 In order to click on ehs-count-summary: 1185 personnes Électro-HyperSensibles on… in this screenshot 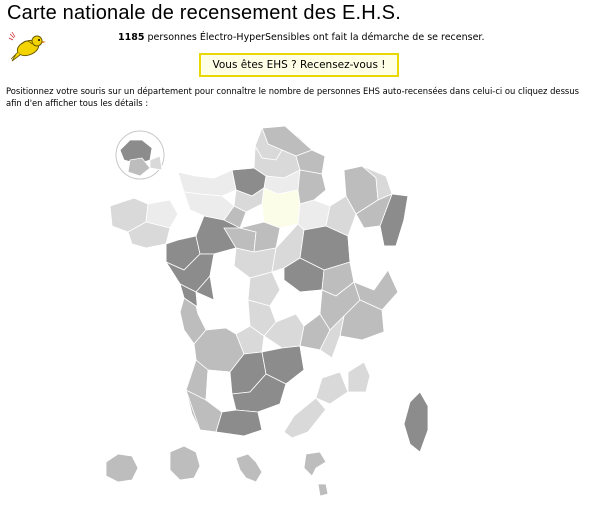, I will do `click(301, 37)`.